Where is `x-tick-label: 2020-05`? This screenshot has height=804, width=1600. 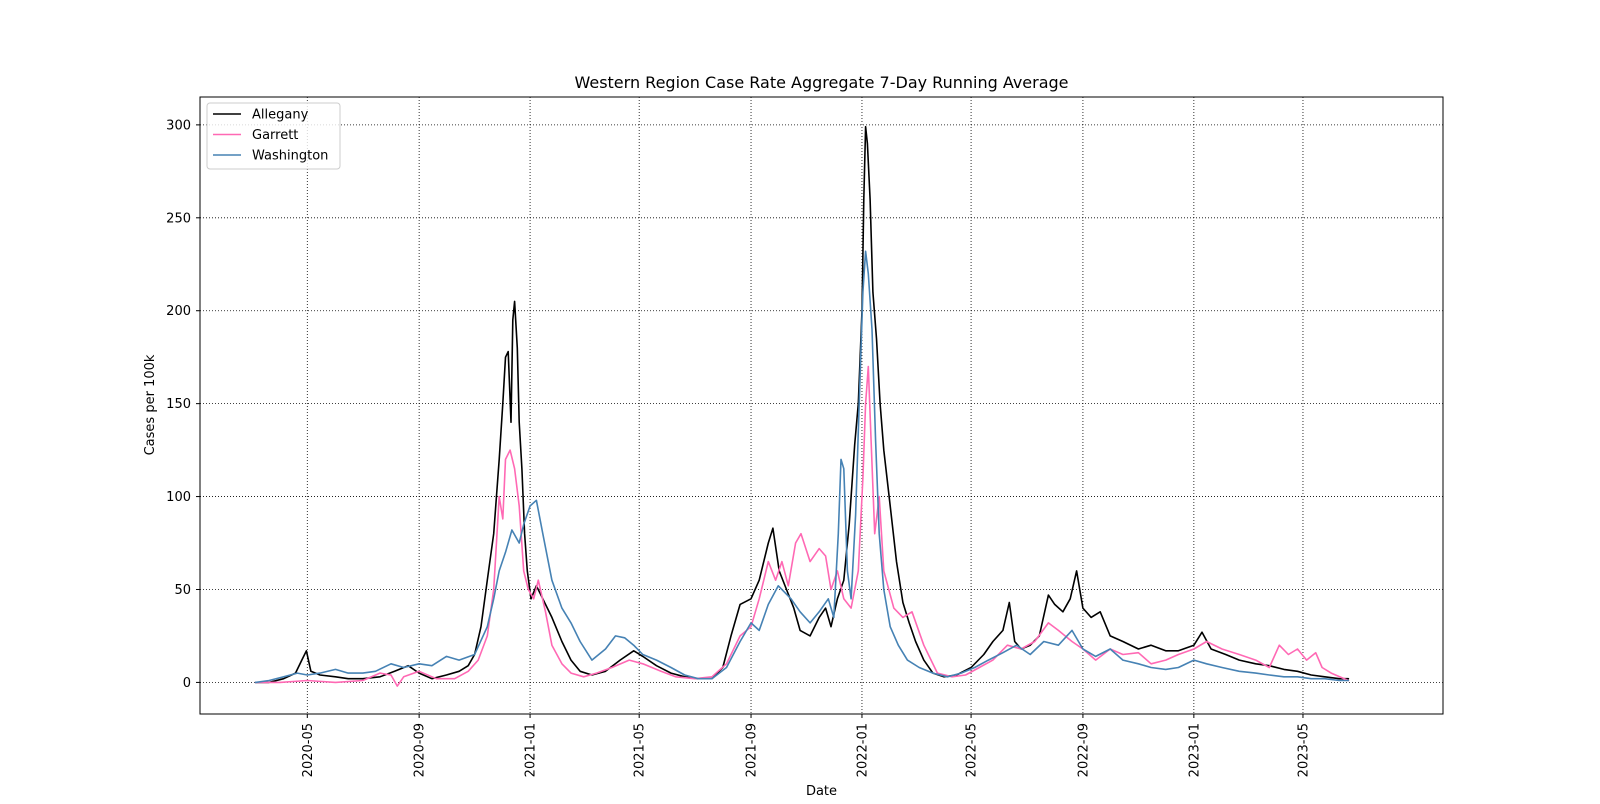
x-tick-label: 2020-05 is located at coordinates (308, 750).